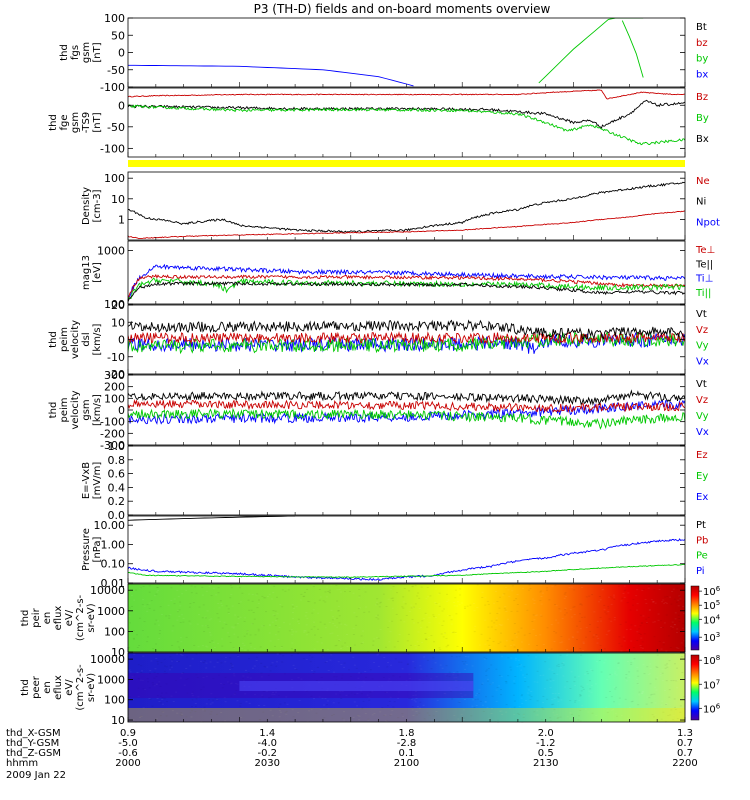 This screenshot has width=750, height=800. I want to click on legend-Bz: Bz, so click(702, 97).